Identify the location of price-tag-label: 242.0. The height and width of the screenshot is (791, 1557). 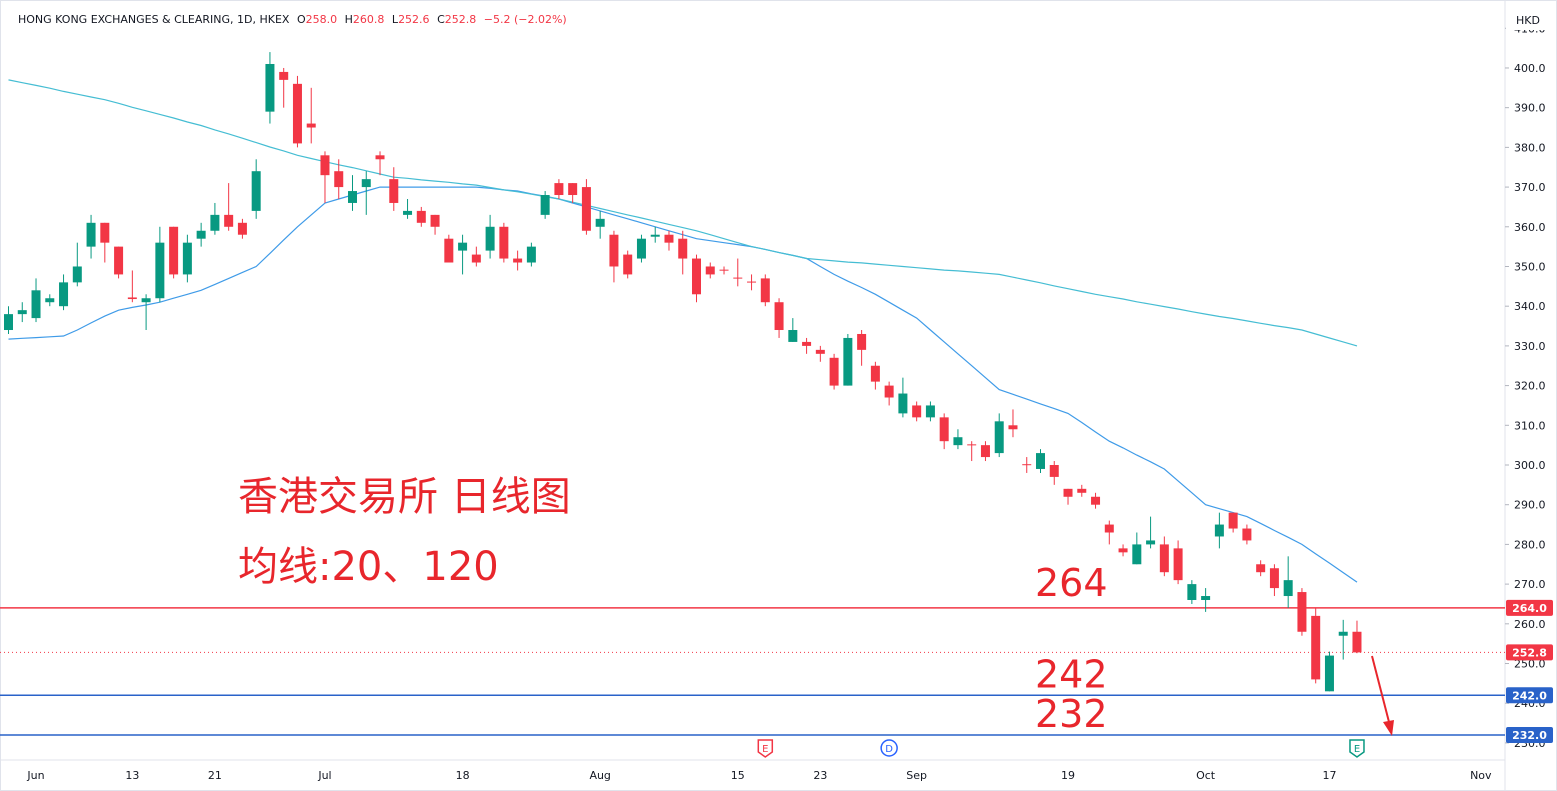
(1529, 695).